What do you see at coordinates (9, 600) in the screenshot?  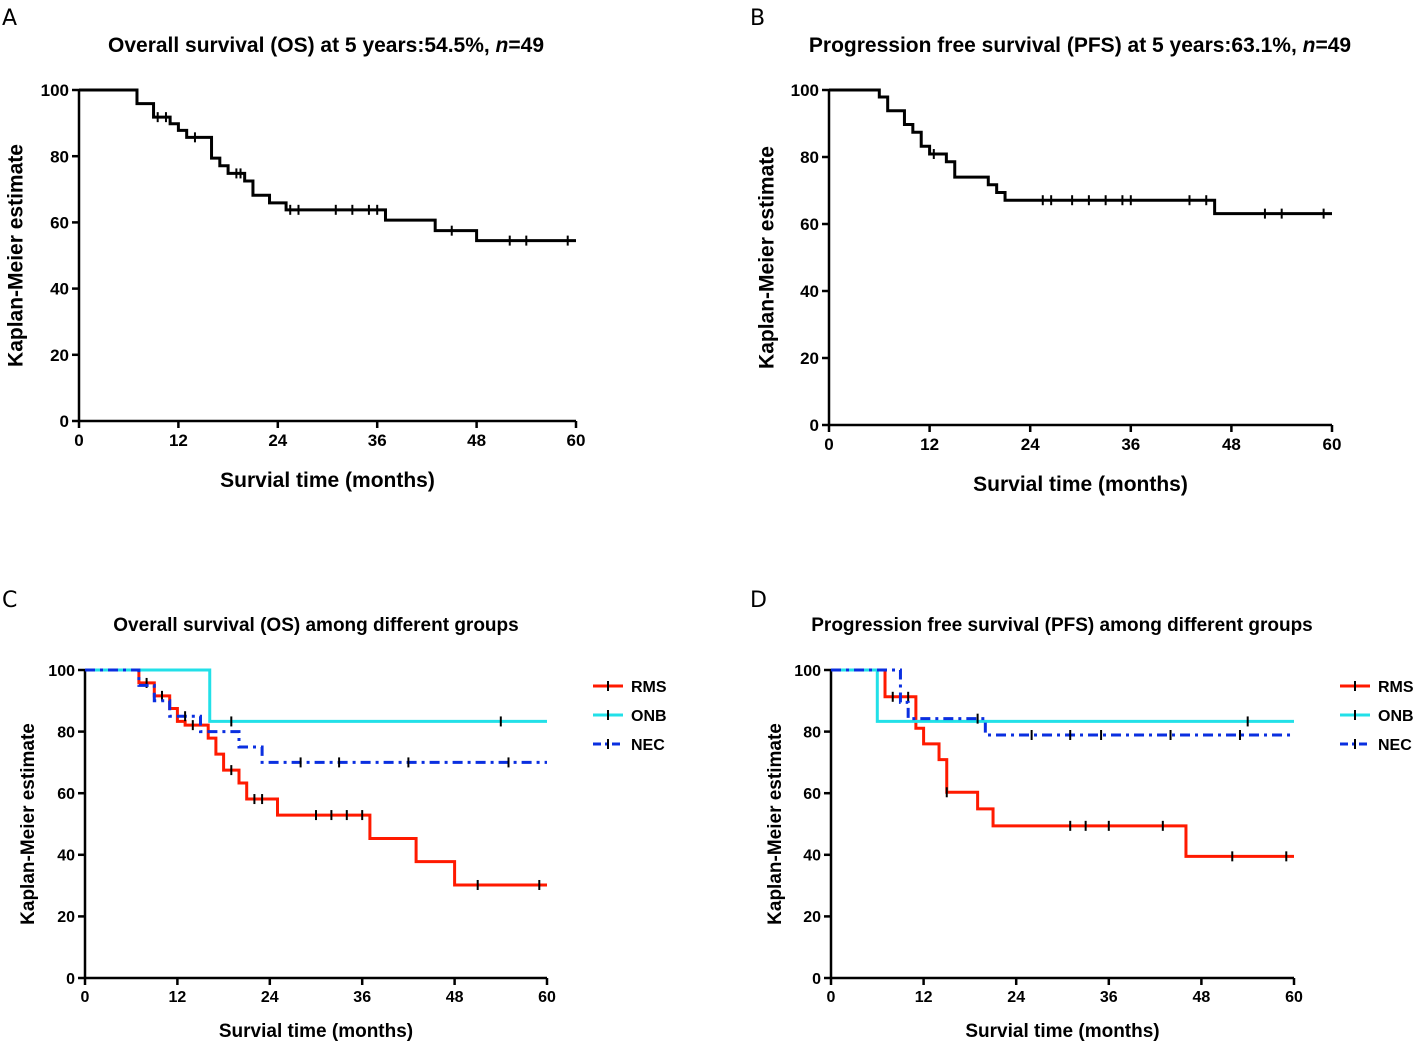 I see `panel-letter: C` at bounding box center [9, 600].